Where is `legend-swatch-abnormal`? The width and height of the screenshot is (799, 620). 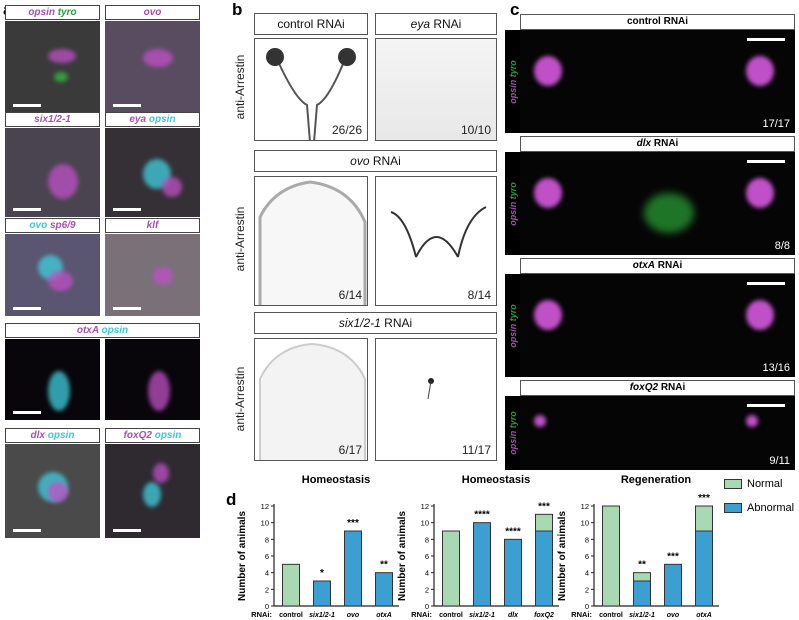 legend-swatch-abnormal is located at coordinates (733, 508).